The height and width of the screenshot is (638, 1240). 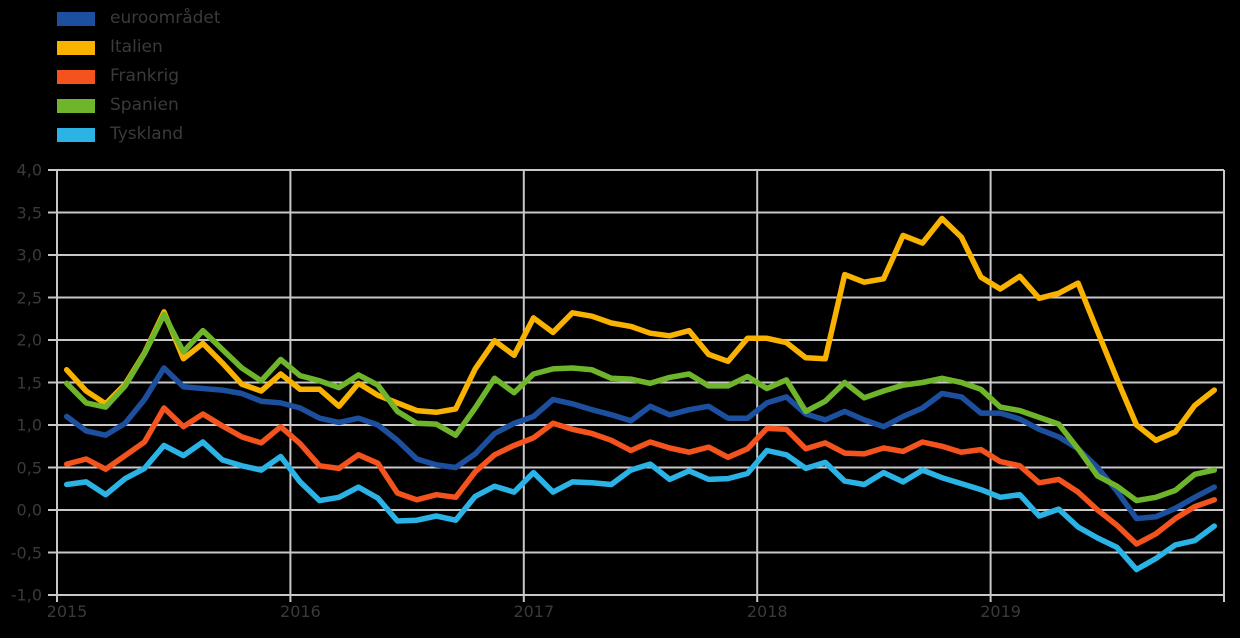 I want to click on legend-label: euroområdet, so click(x=165, y=18).